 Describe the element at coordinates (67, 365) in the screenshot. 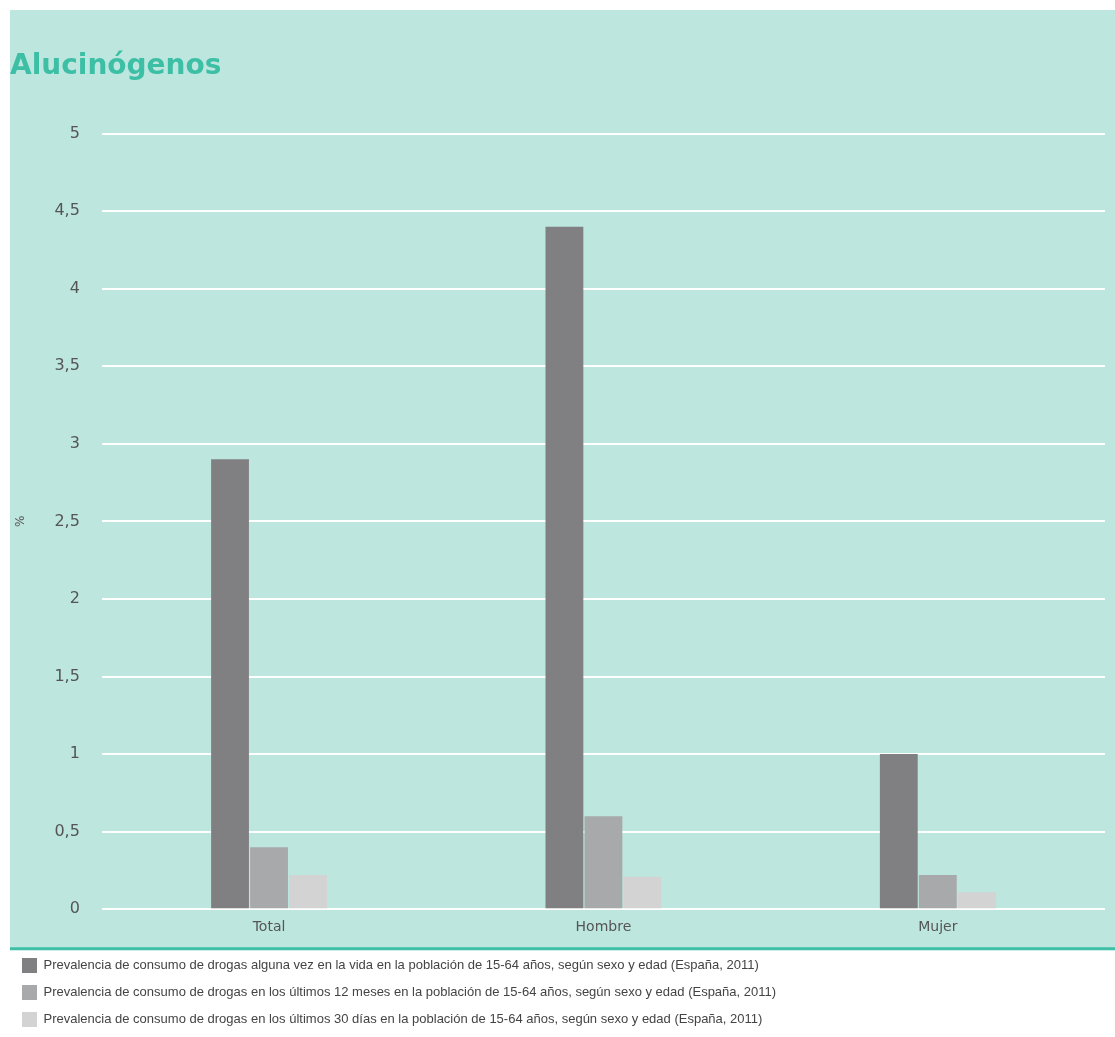

I see `y-tick-label: 3,5` at that location.